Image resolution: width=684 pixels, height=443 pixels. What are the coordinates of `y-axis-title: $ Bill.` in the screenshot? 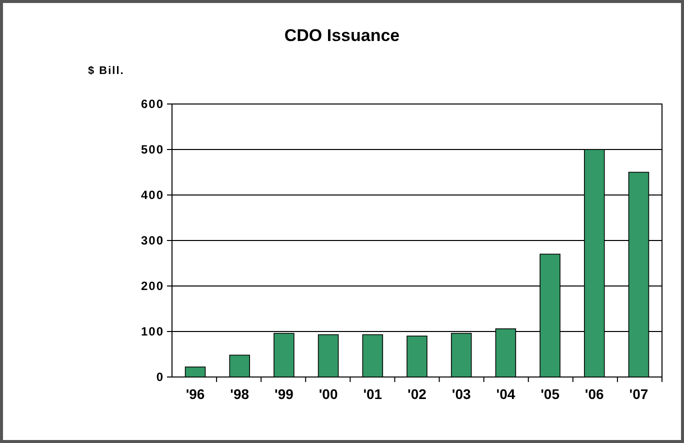 It's located at (106, 71).